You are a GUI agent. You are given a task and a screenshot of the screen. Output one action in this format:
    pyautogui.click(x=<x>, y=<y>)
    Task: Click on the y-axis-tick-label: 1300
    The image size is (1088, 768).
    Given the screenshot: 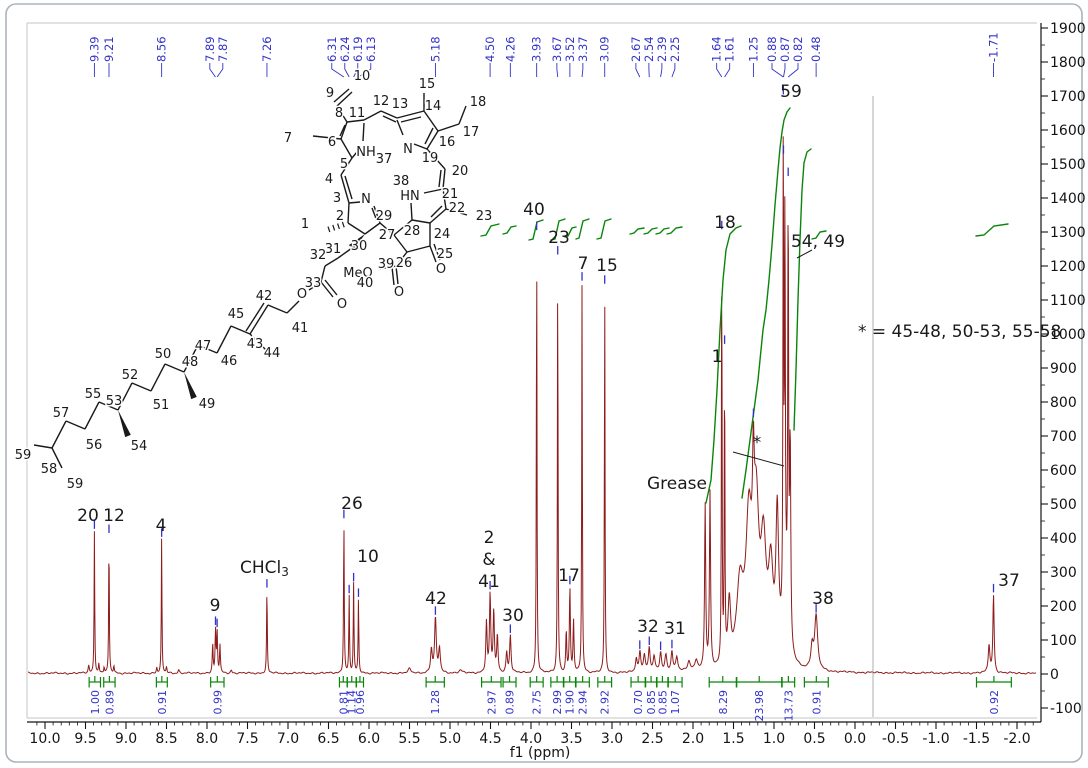 What is the action you would take?
    pyautogui.click(x=1068, y=233)
    